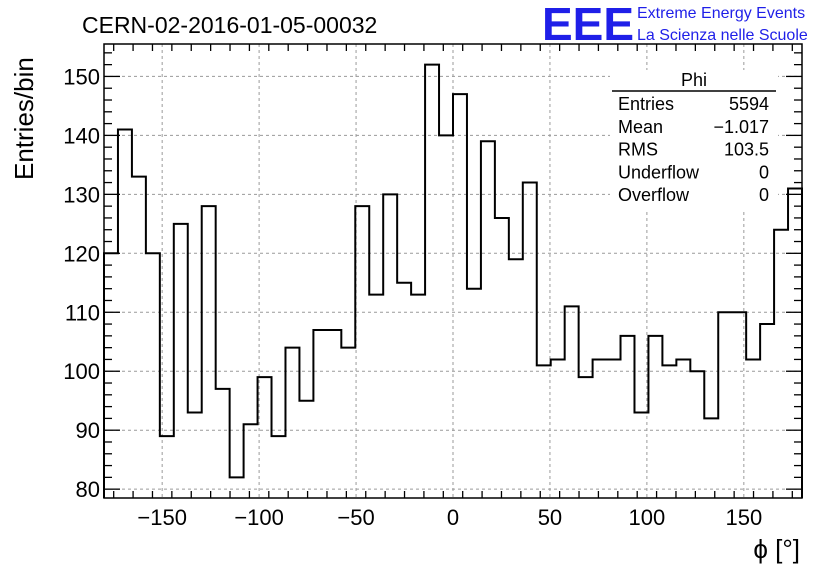 The height and width of the screenshot is (572, 836). I want to click on y-tick-label: 130, so click(81, 194).